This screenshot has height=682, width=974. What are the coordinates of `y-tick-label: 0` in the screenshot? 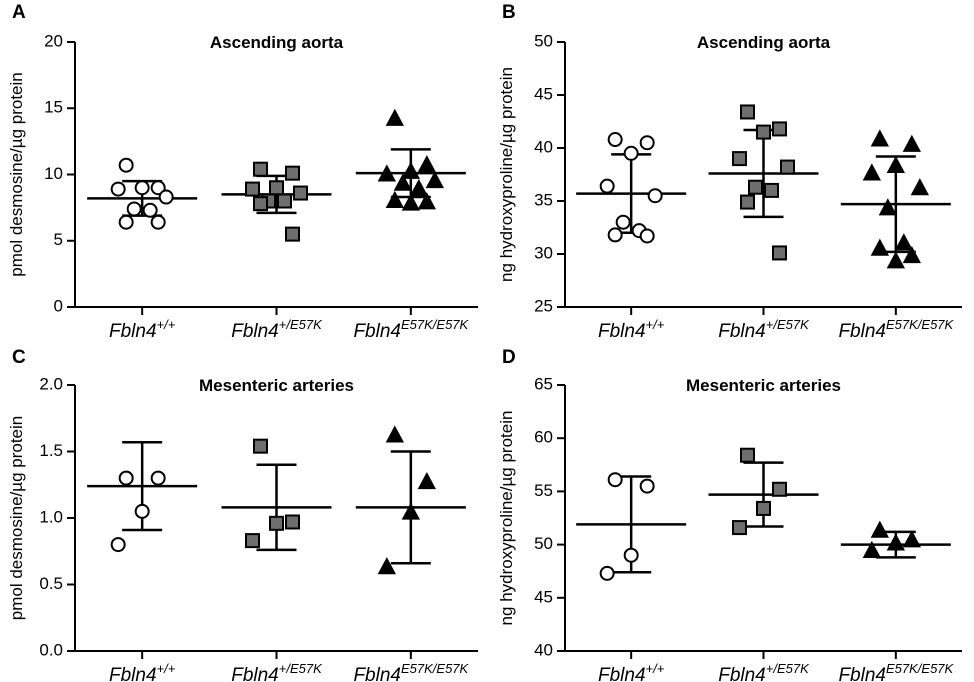 It's located at (58, 305).